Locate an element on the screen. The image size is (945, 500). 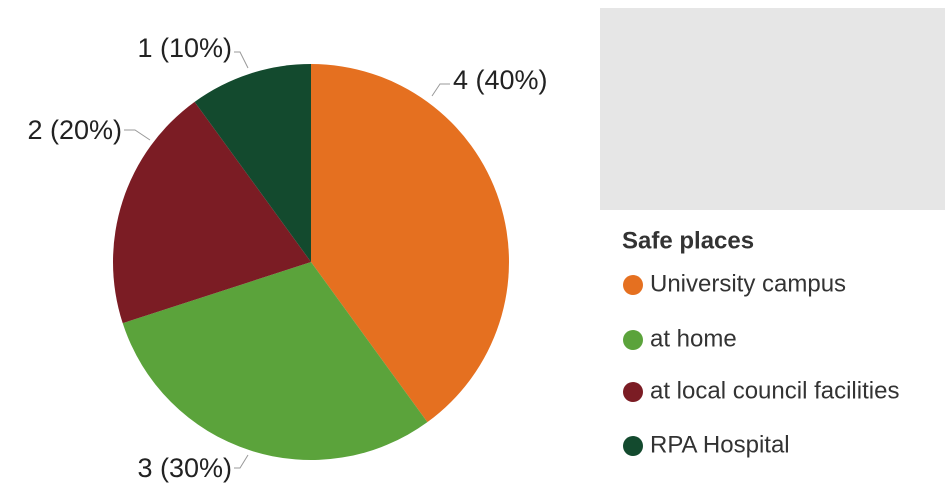
legend-title: Safe places is located at coordinates (688, 240).